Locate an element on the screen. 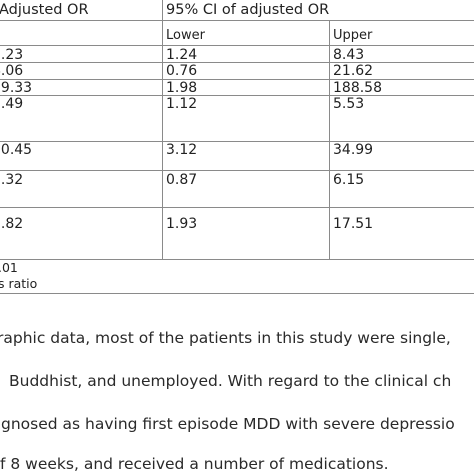  header-ci-adjusted-or: 95% CI of adjusted OR is located at coordinates (248, 10).